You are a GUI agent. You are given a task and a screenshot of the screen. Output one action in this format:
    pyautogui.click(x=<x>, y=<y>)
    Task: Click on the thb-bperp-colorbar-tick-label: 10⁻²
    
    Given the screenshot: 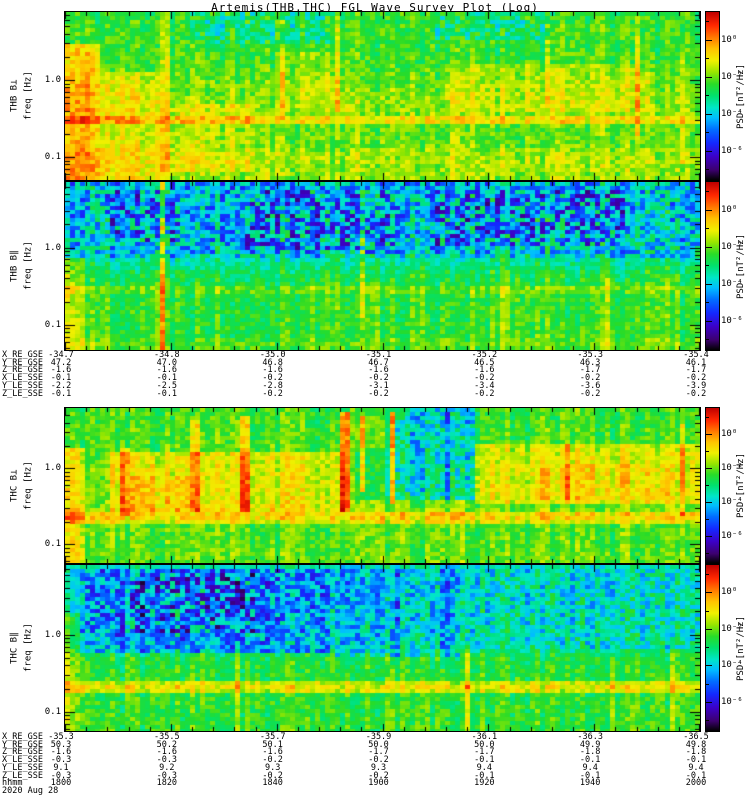 What is the action you would take?
    pyautogui.click(x=732, y=76)
    